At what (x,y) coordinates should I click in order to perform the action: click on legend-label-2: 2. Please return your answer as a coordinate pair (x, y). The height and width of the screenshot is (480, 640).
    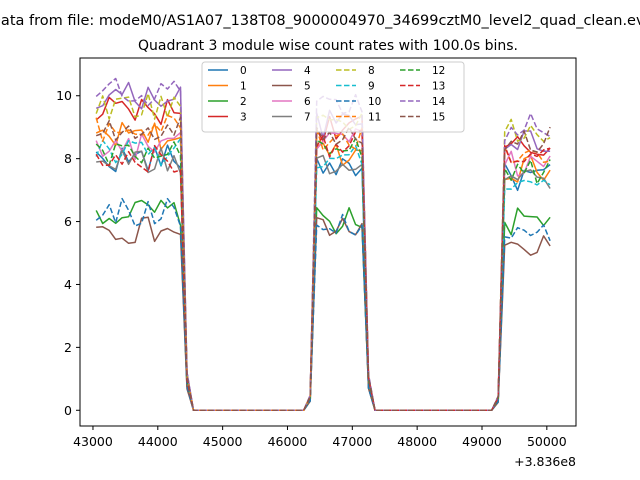
    Looking at the image, I should click on (243, 102).